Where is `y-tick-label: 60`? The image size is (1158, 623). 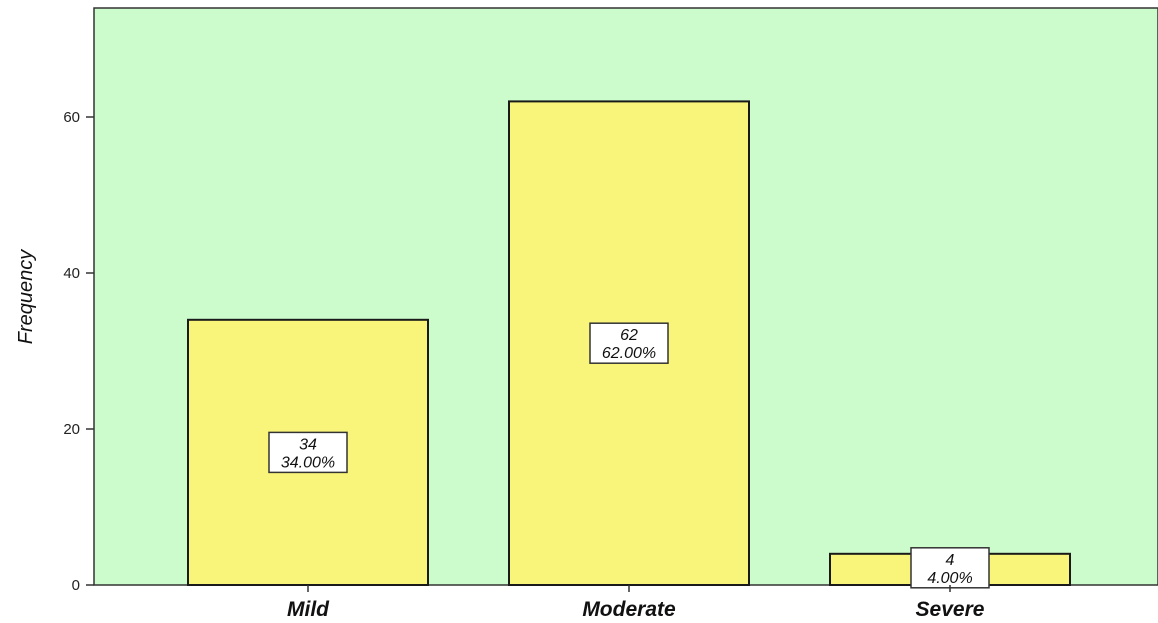
y-tick-label: 60 is located at coordinates (71, 117).